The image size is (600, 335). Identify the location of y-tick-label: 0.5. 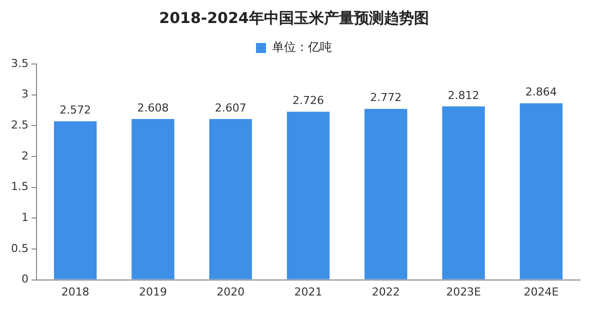
(19, 248).